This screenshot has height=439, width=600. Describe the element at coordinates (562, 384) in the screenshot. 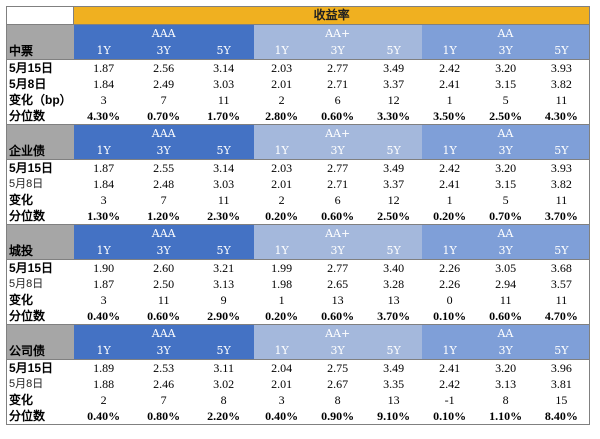

I see `table-cell: 3.81` at that location.